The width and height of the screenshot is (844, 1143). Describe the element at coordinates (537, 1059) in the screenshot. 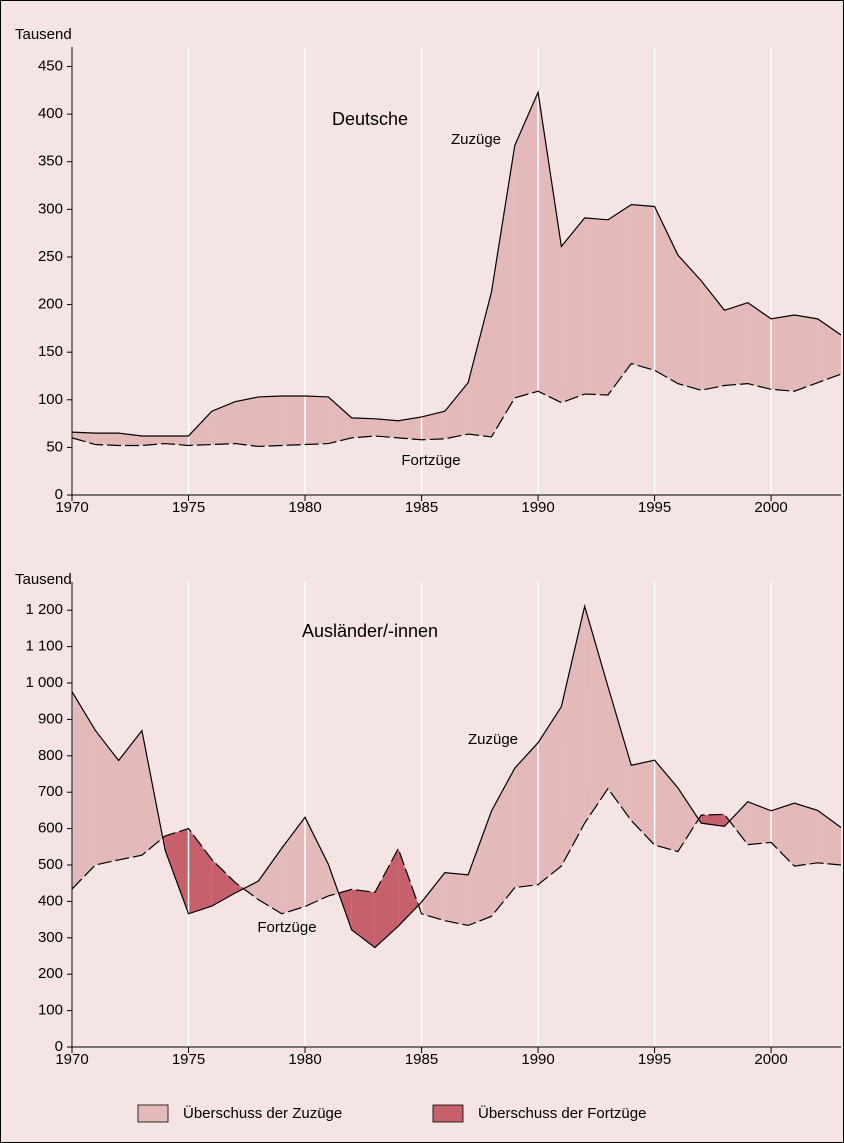

I see `x-tick-label: 1990` at that location.